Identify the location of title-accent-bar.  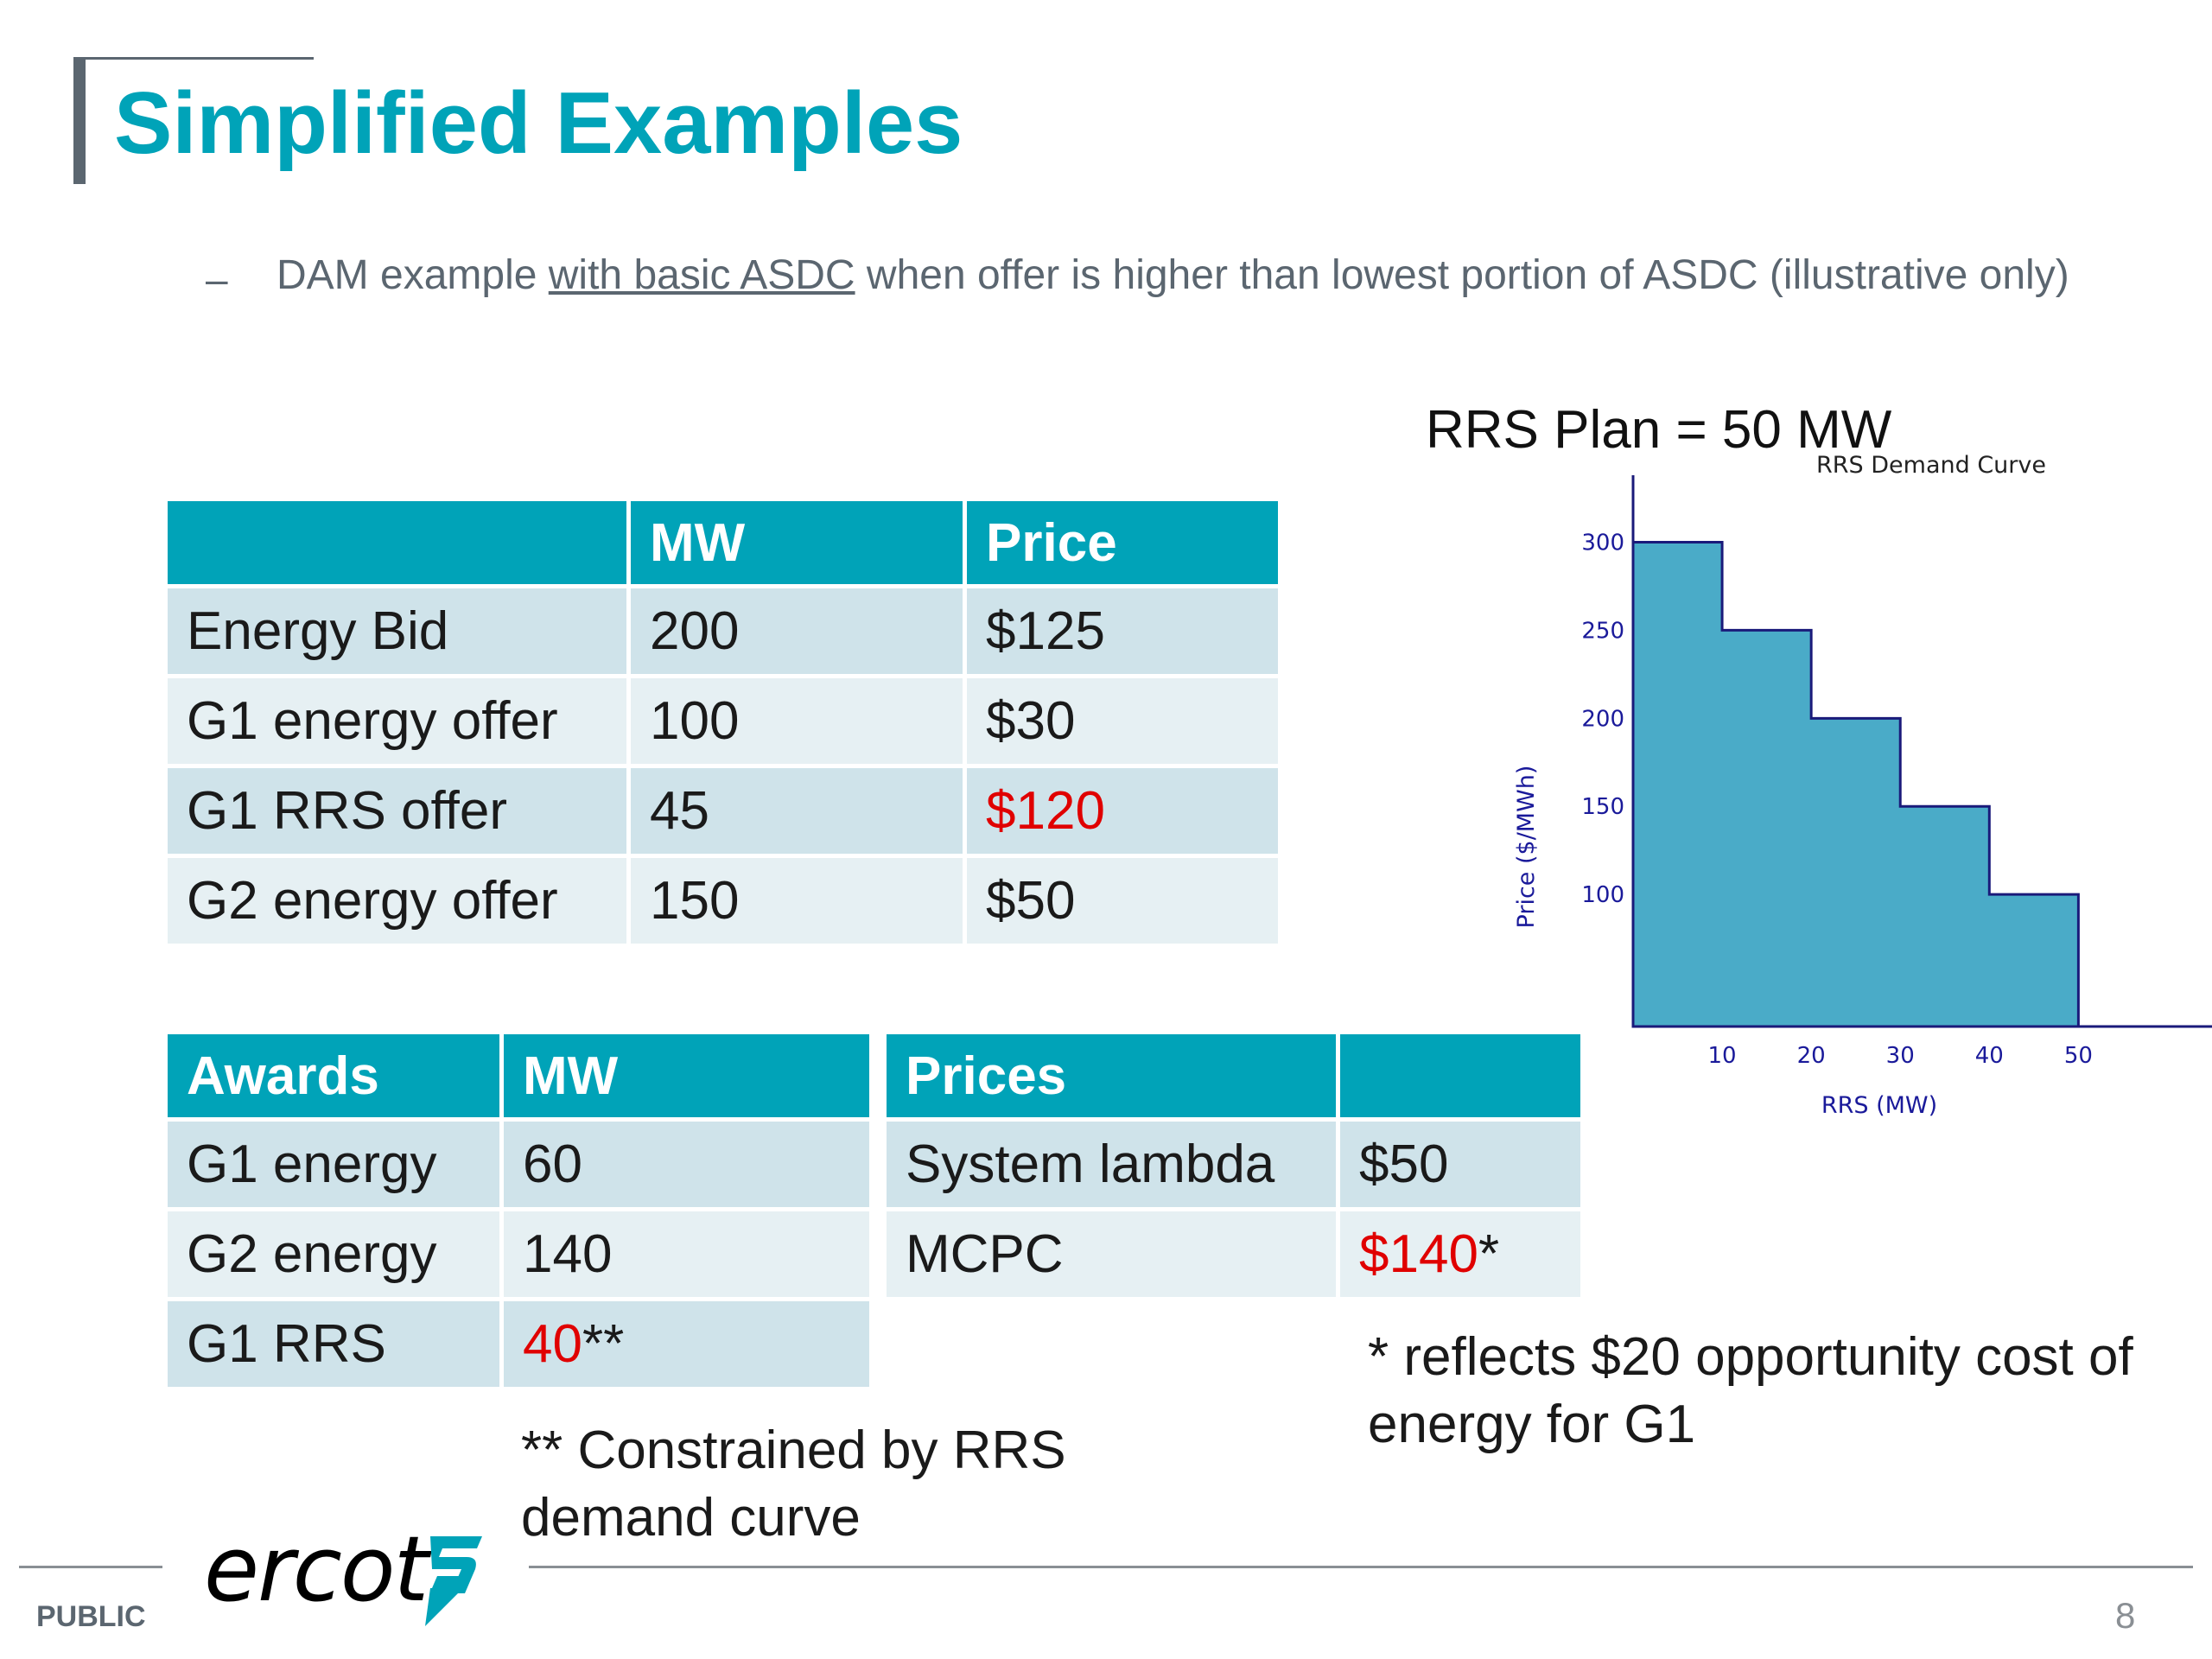
(79, 120).